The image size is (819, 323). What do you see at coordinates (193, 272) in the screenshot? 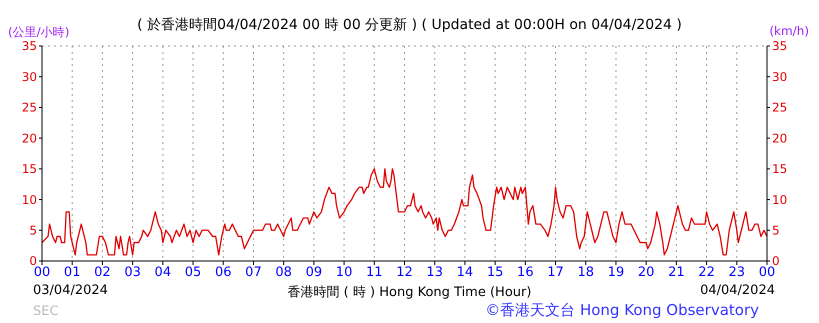
I see `x-tick-label: 05` at bounding box center [193, 272].